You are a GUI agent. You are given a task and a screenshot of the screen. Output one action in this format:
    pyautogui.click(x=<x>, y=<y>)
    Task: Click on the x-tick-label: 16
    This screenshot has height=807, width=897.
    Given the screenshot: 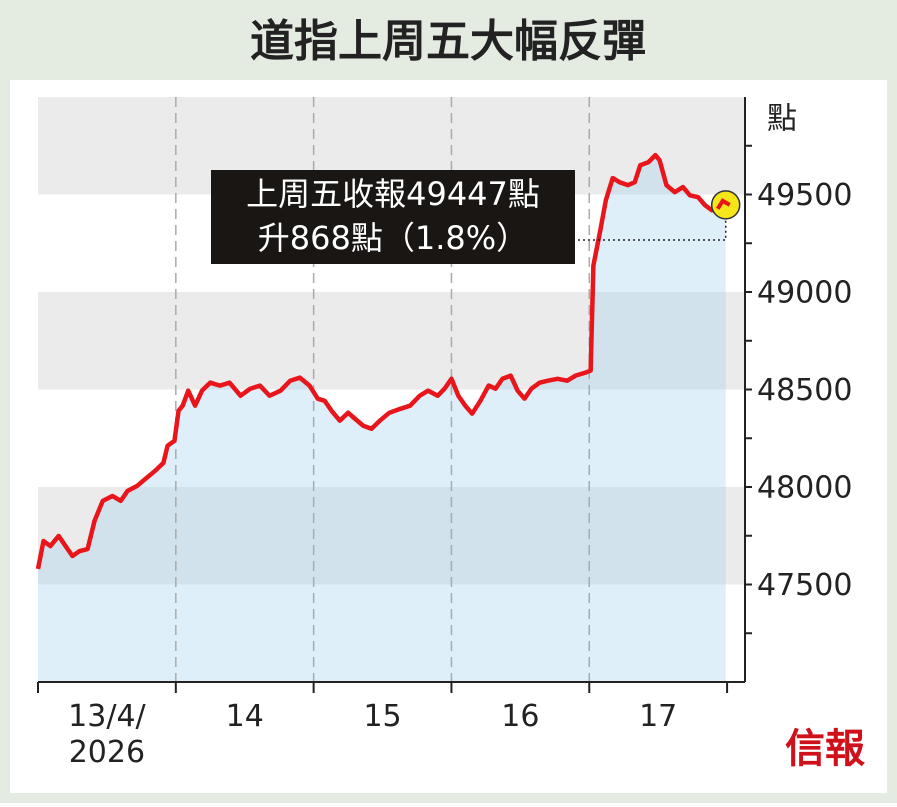 What is the action you would take?
    pyautogui.click(x=520, y=716)
    